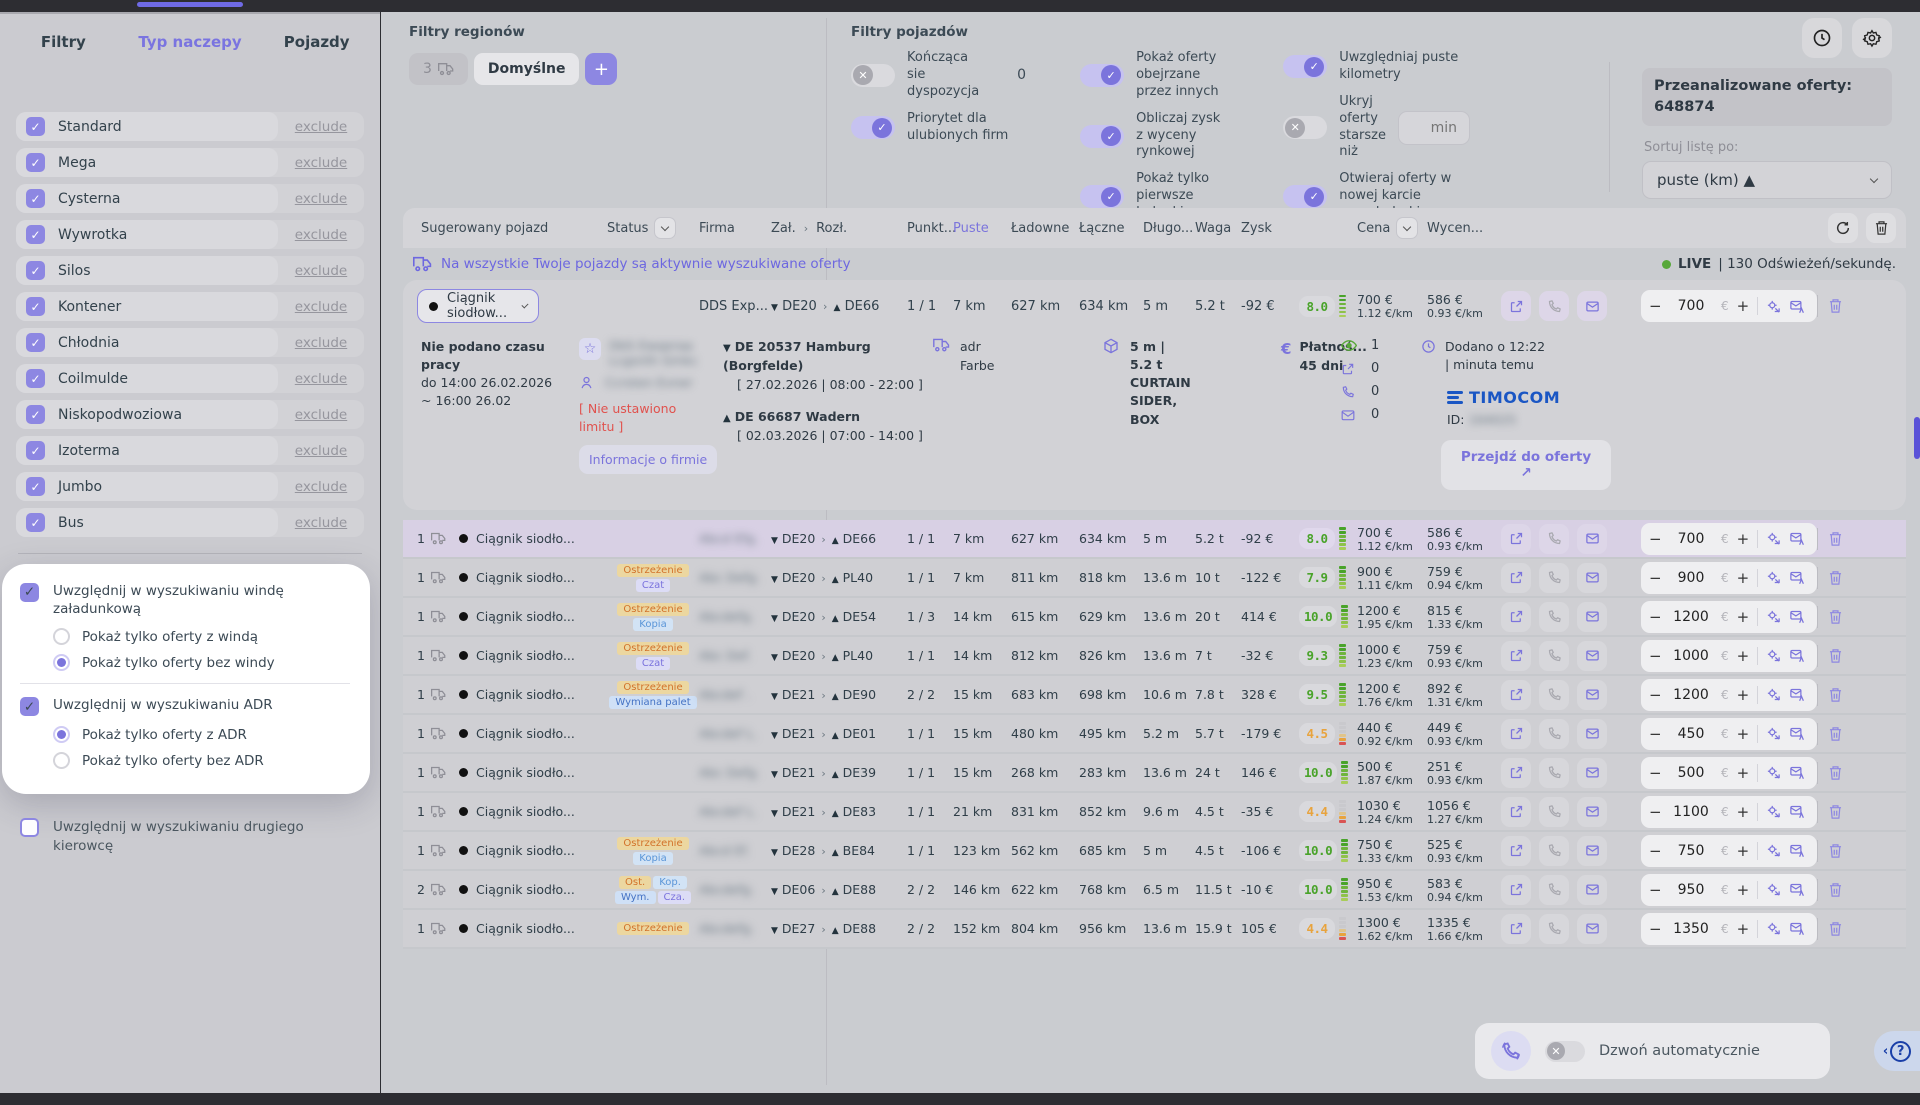 This screenshot has width=1920, height=1105. I want to click on radio-without-adr: Pokaż tylko oferty bez ADR, so click(201, 761).